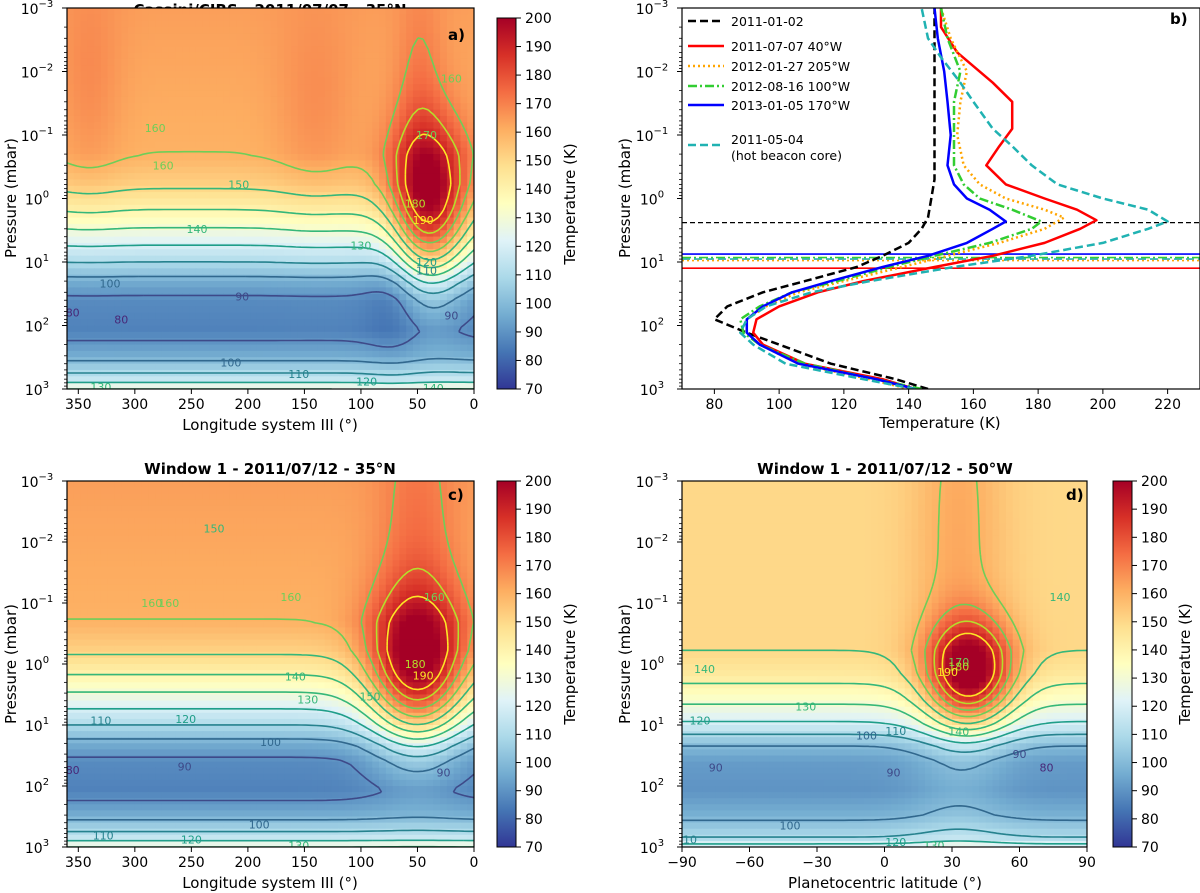  Describe the element at coordinates (534, 390) in the screenshot. I see `panel-a-cb-tick-label: 70` at that location.